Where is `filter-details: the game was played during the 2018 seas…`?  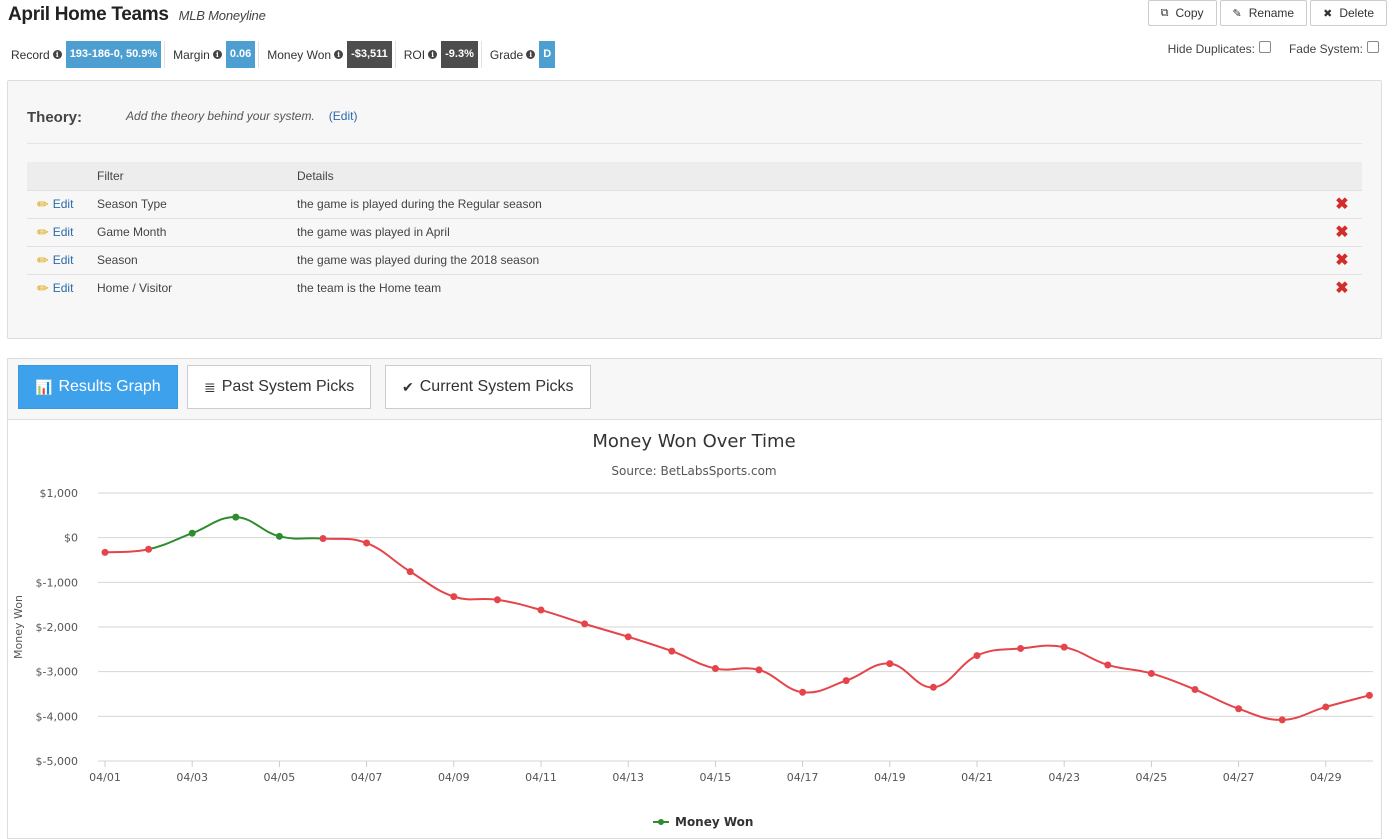 filter-details: the game was played during the 2018 seas… is located at coordinates (809, 259).